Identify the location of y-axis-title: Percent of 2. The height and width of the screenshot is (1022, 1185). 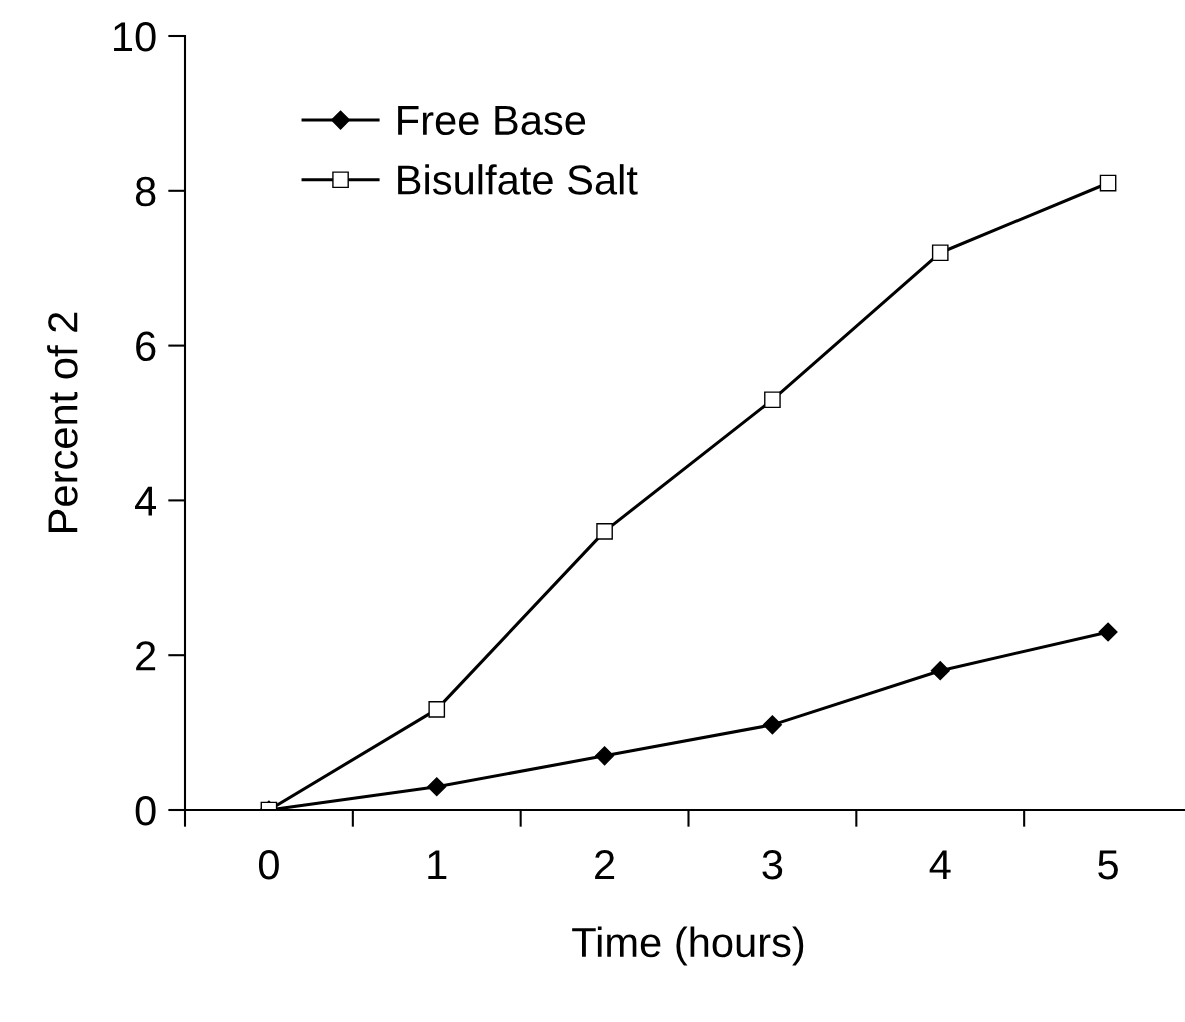
(62, 422).